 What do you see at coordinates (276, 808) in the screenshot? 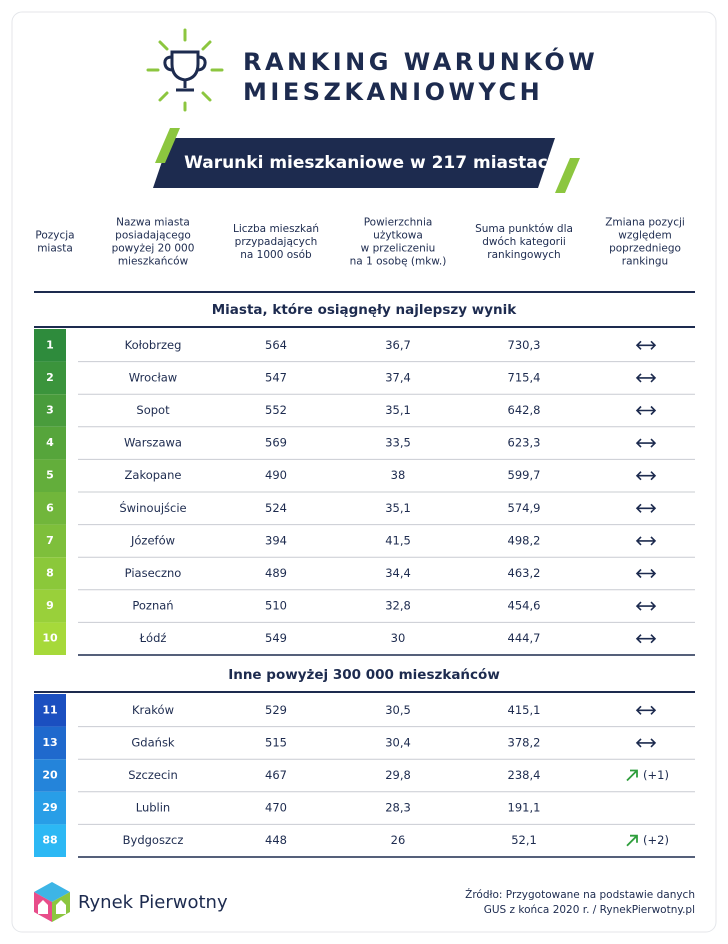
I see `cell-residents: 470` at bounding box center [276, 808].